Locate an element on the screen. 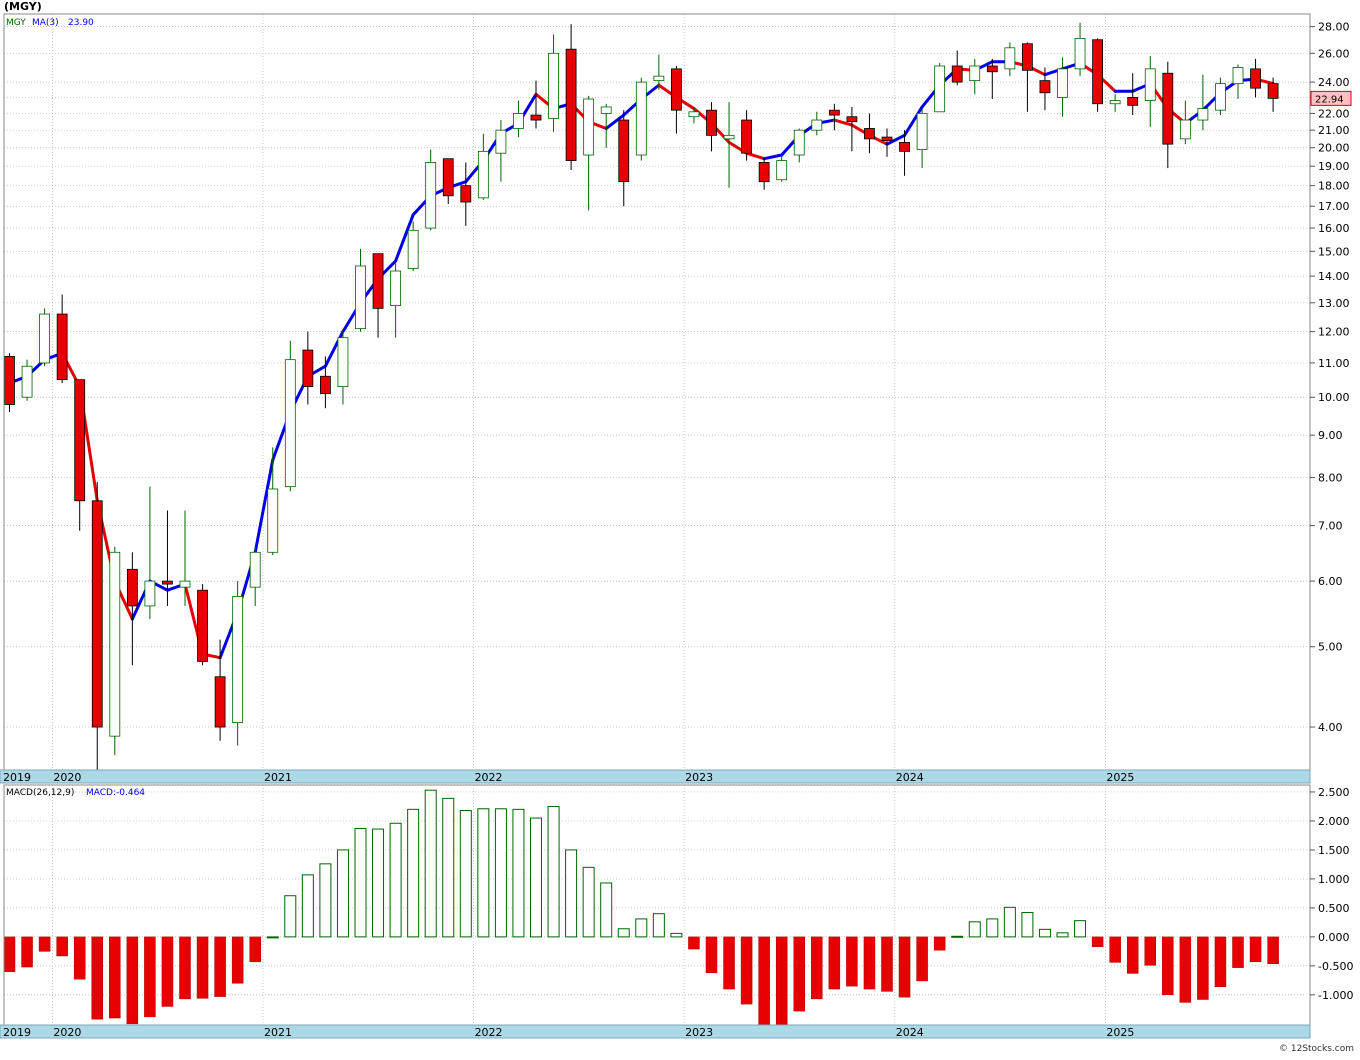 This screenshot has height=1060, width=1360. legend-symbol: MGY is located at coordinates (16, 23).